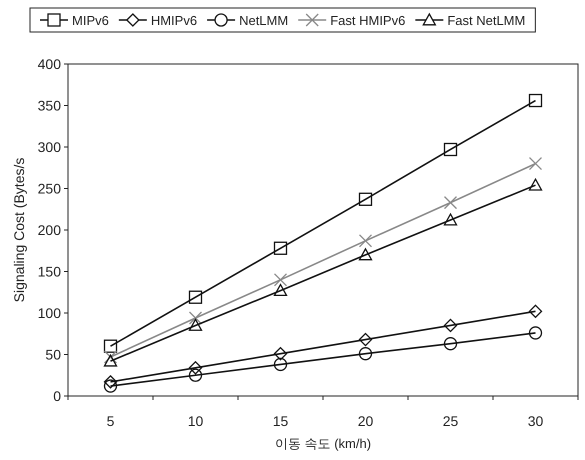  What do you see at coordinates (90, 20) in the screenshot?
I see `legend-label: MIPv6` at bounding box center [90, 20].